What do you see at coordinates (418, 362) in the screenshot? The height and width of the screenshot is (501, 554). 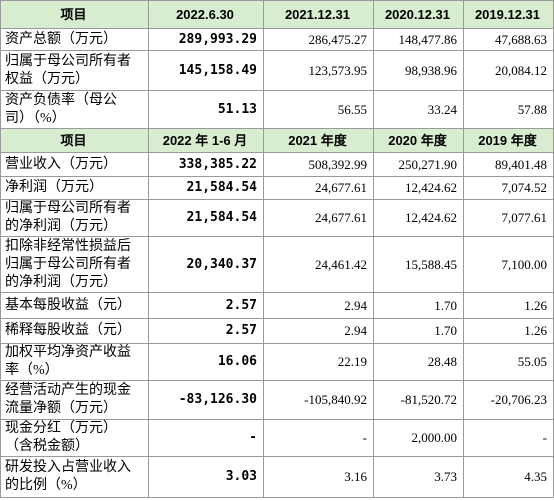 I see `value-cell: 28.48` at bounding box center [418, 362].